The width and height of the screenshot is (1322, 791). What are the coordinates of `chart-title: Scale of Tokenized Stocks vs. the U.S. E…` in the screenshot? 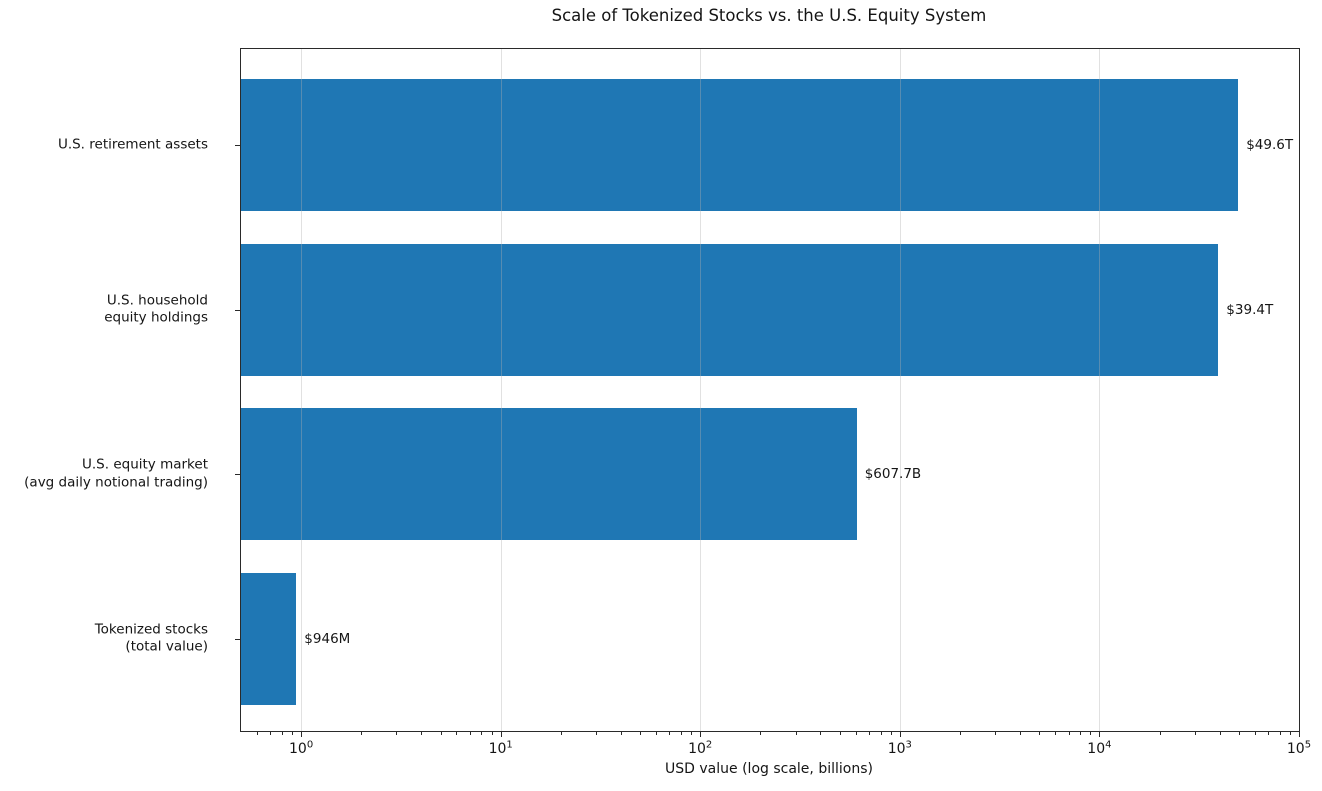 It's located at (769, 15).